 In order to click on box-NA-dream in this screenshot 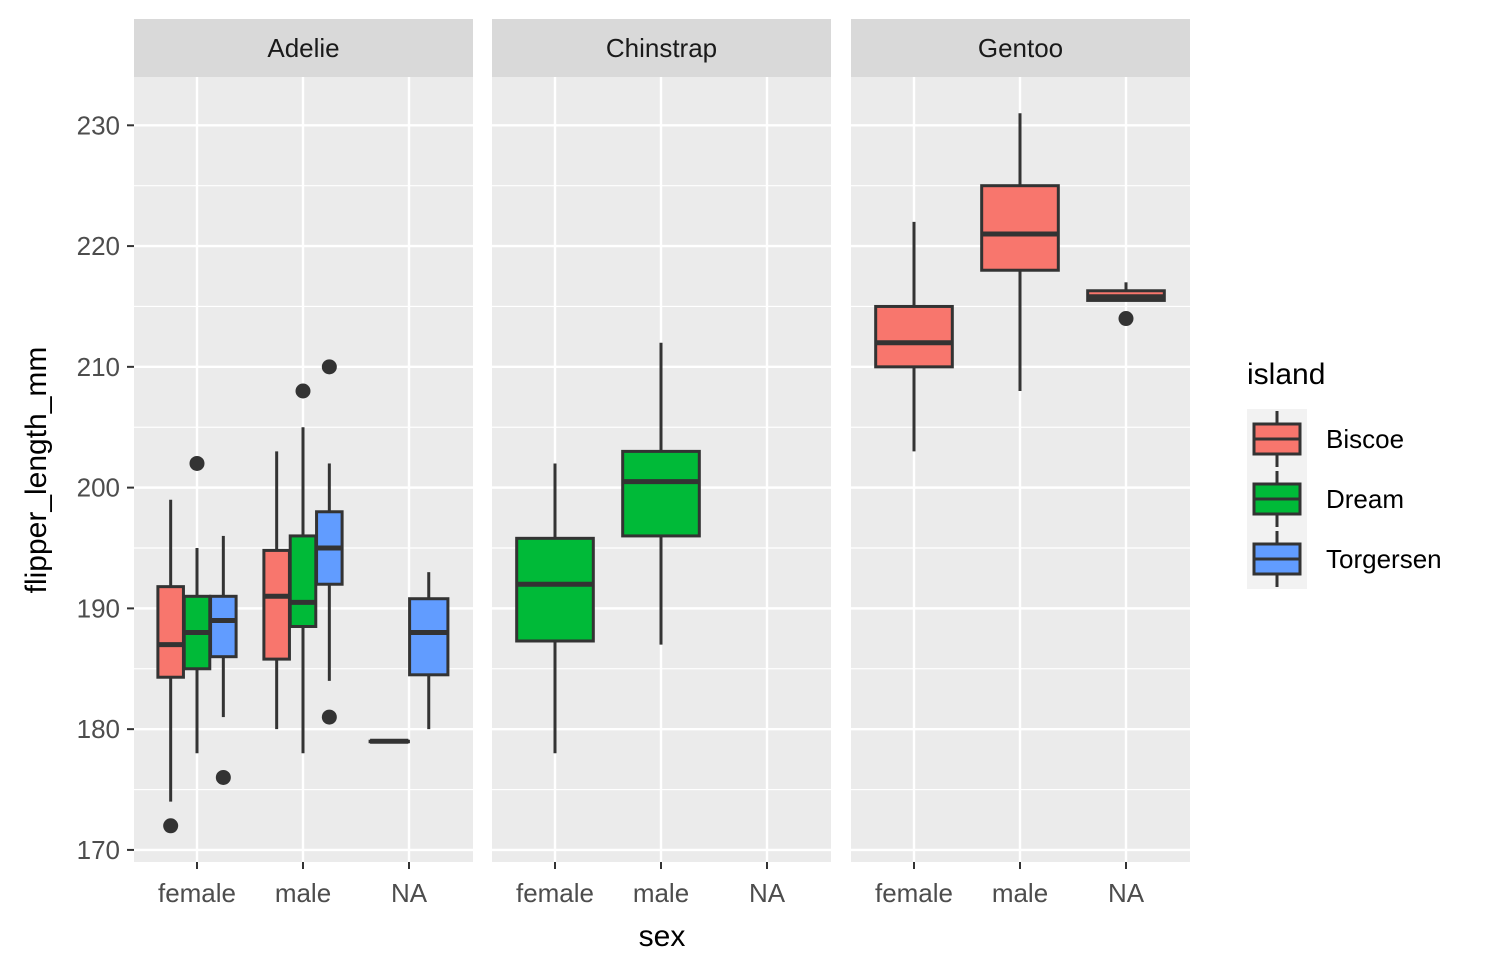, I will do `click(389, 741)`.